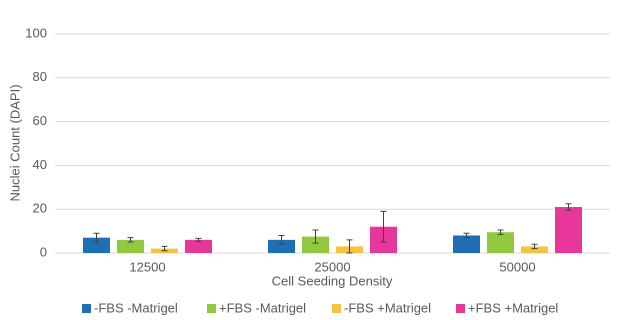  What do you see at coordinates (517, 266) in the screenshot?
I see `x-tick-label: 50000` at bounding box center [517, 266].